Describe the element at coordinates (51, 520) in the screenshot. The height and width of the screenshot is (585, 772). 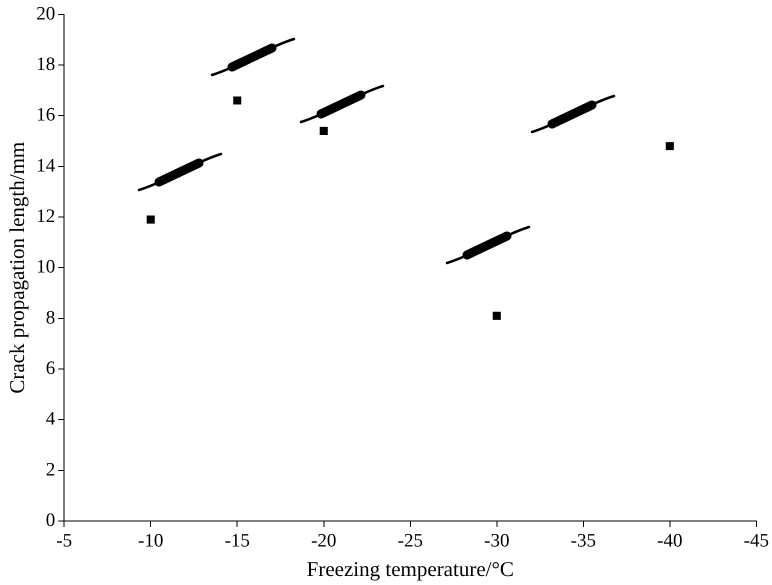
I see `y-tick-label: 0` at that location.